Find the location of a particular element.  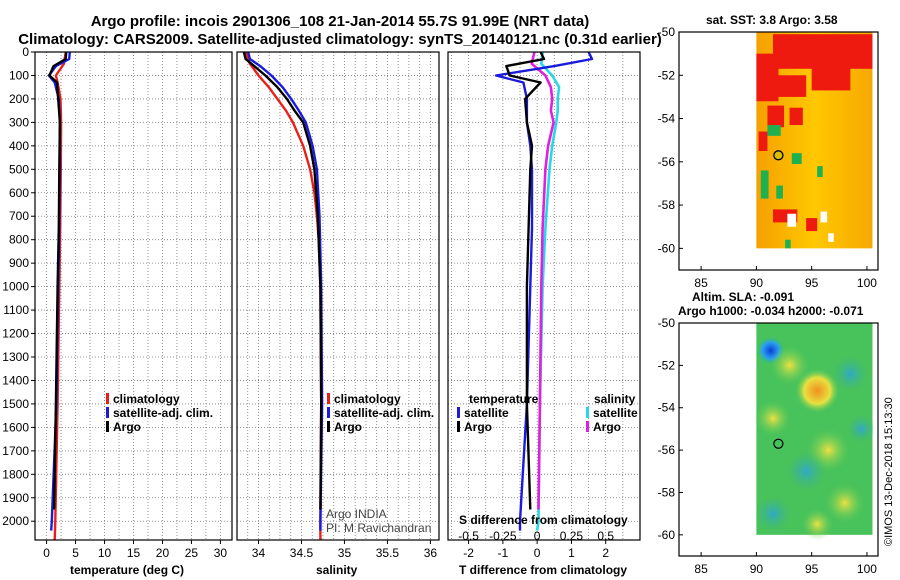

x2-tick-label: -0.5 is located at coordinates (468, 536).